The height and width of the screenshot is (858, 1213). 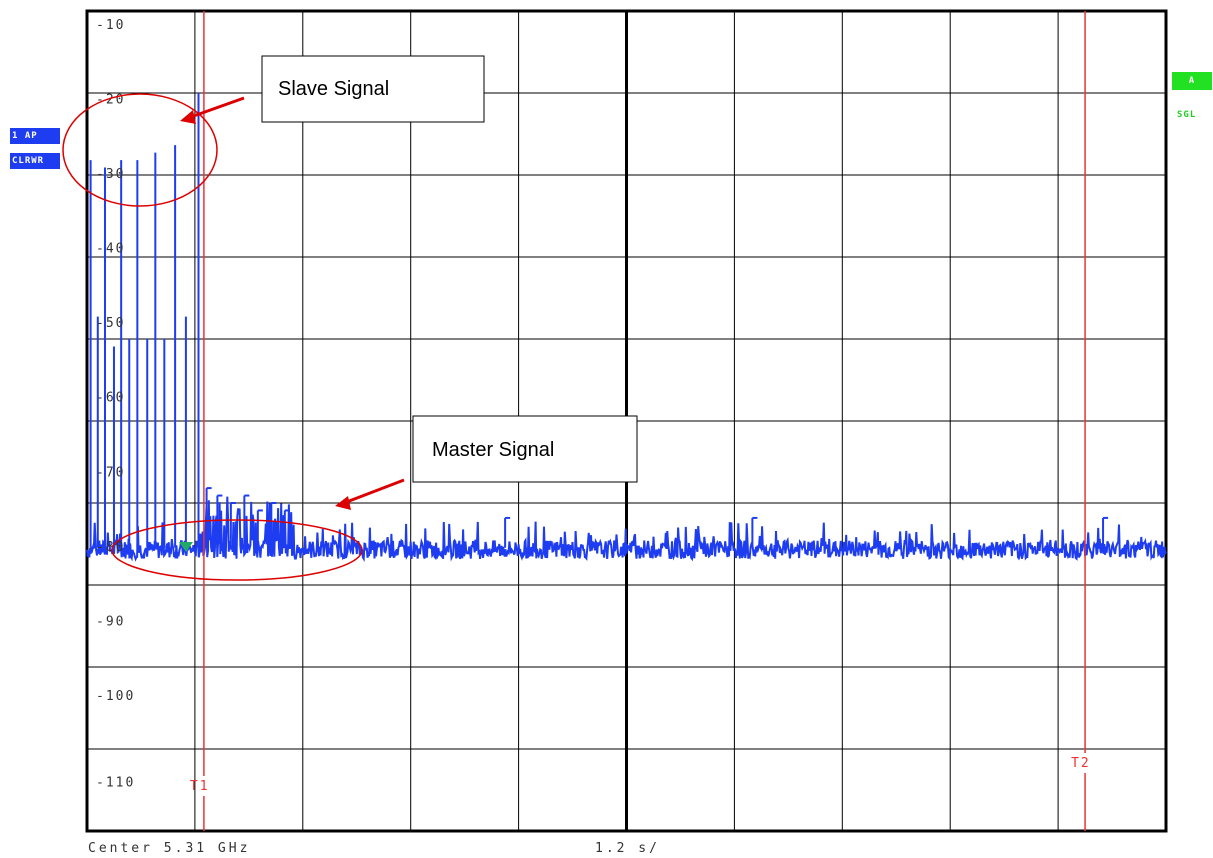 I want to click on master-signal-callout-box, so click(x=525, y=449).